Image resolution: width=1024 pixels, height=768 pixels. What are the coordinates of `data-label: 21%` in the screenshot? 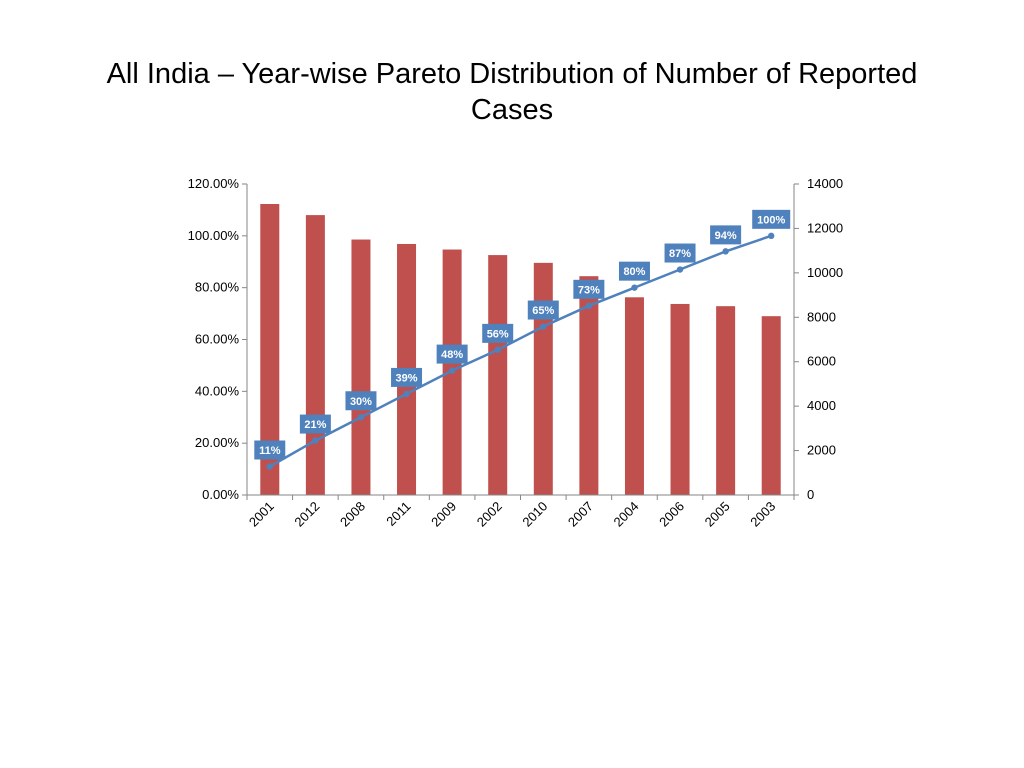 It's located at (315, 425).